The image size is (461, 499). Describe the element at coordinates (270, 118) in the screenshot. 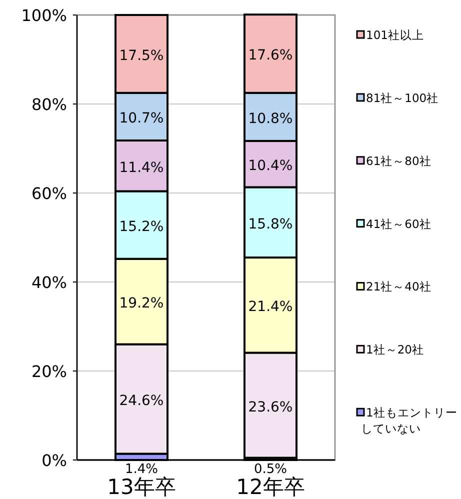

I see `data-label: 10.8%` at that location.